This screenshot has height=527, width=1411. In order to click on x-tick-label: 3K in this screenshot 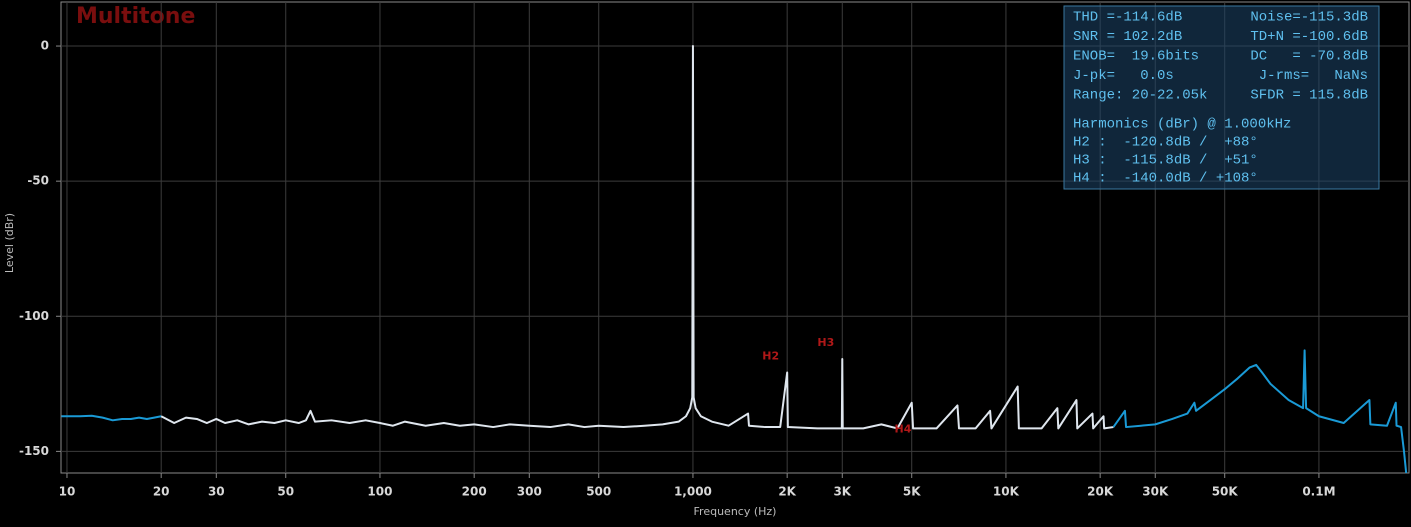, I will do `click(842, 492)`.